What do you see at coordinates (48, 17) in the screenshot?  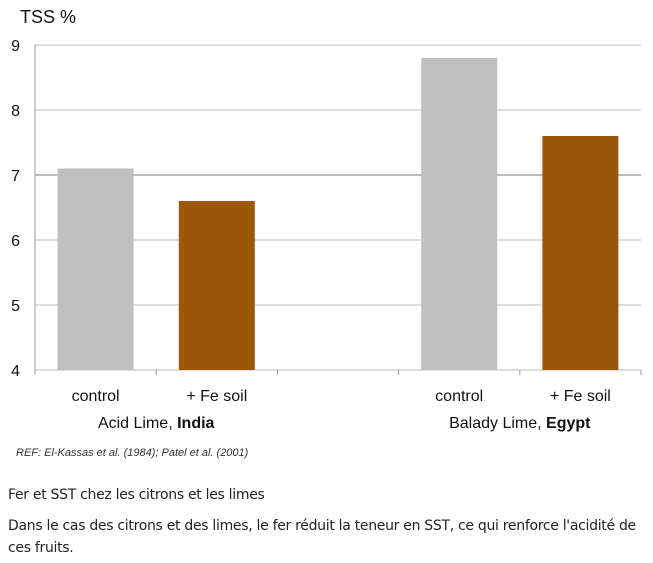 I see `y-axis-title: TSS %` at bounding box center [48, 17].